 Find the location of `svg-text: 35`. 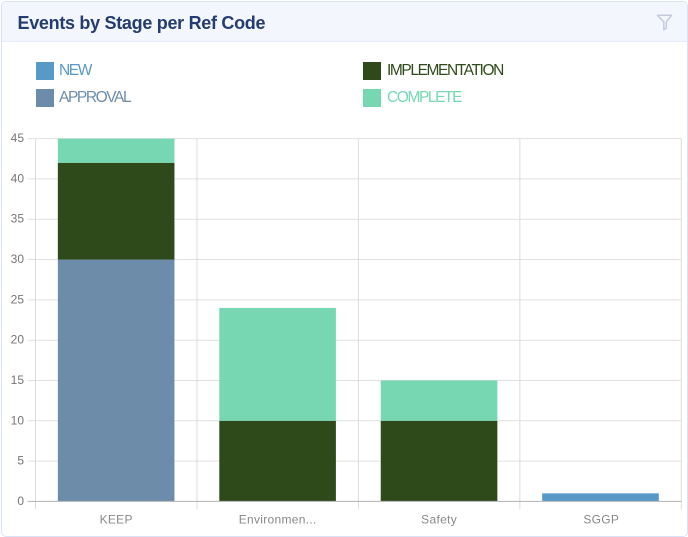

svg-text: 35 is located at coordinates (18, 219).